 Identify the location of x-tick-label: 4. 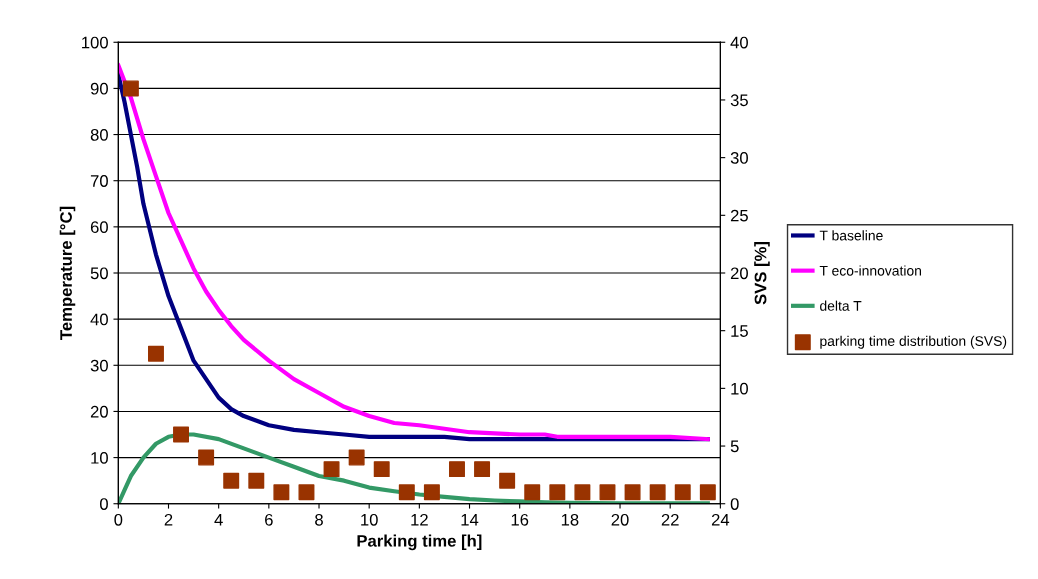
(218, 520).